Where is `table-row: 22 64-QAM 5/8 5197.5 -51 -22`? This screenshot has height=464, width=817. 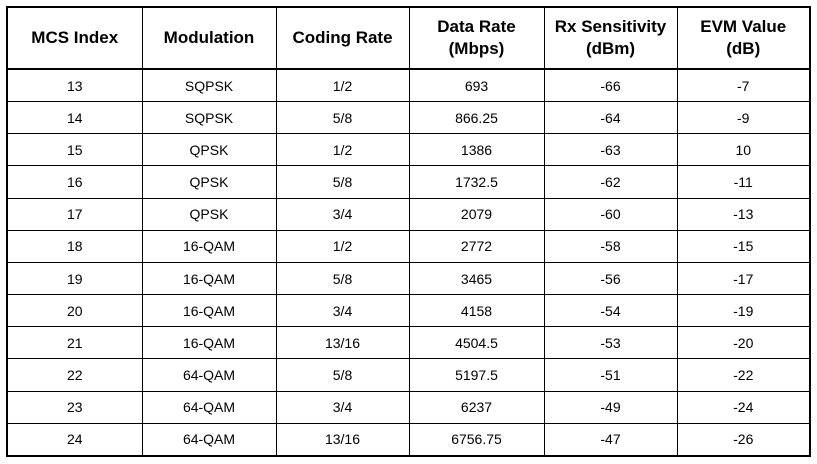 table-row: 22 64-QAM 5/8 5197.5 -51 -22 is located at coordinates (408, 375).